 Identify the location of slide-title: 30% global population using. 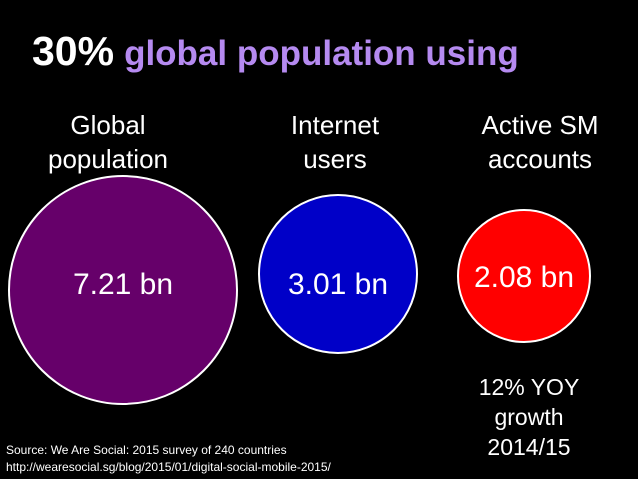
(275, 51).